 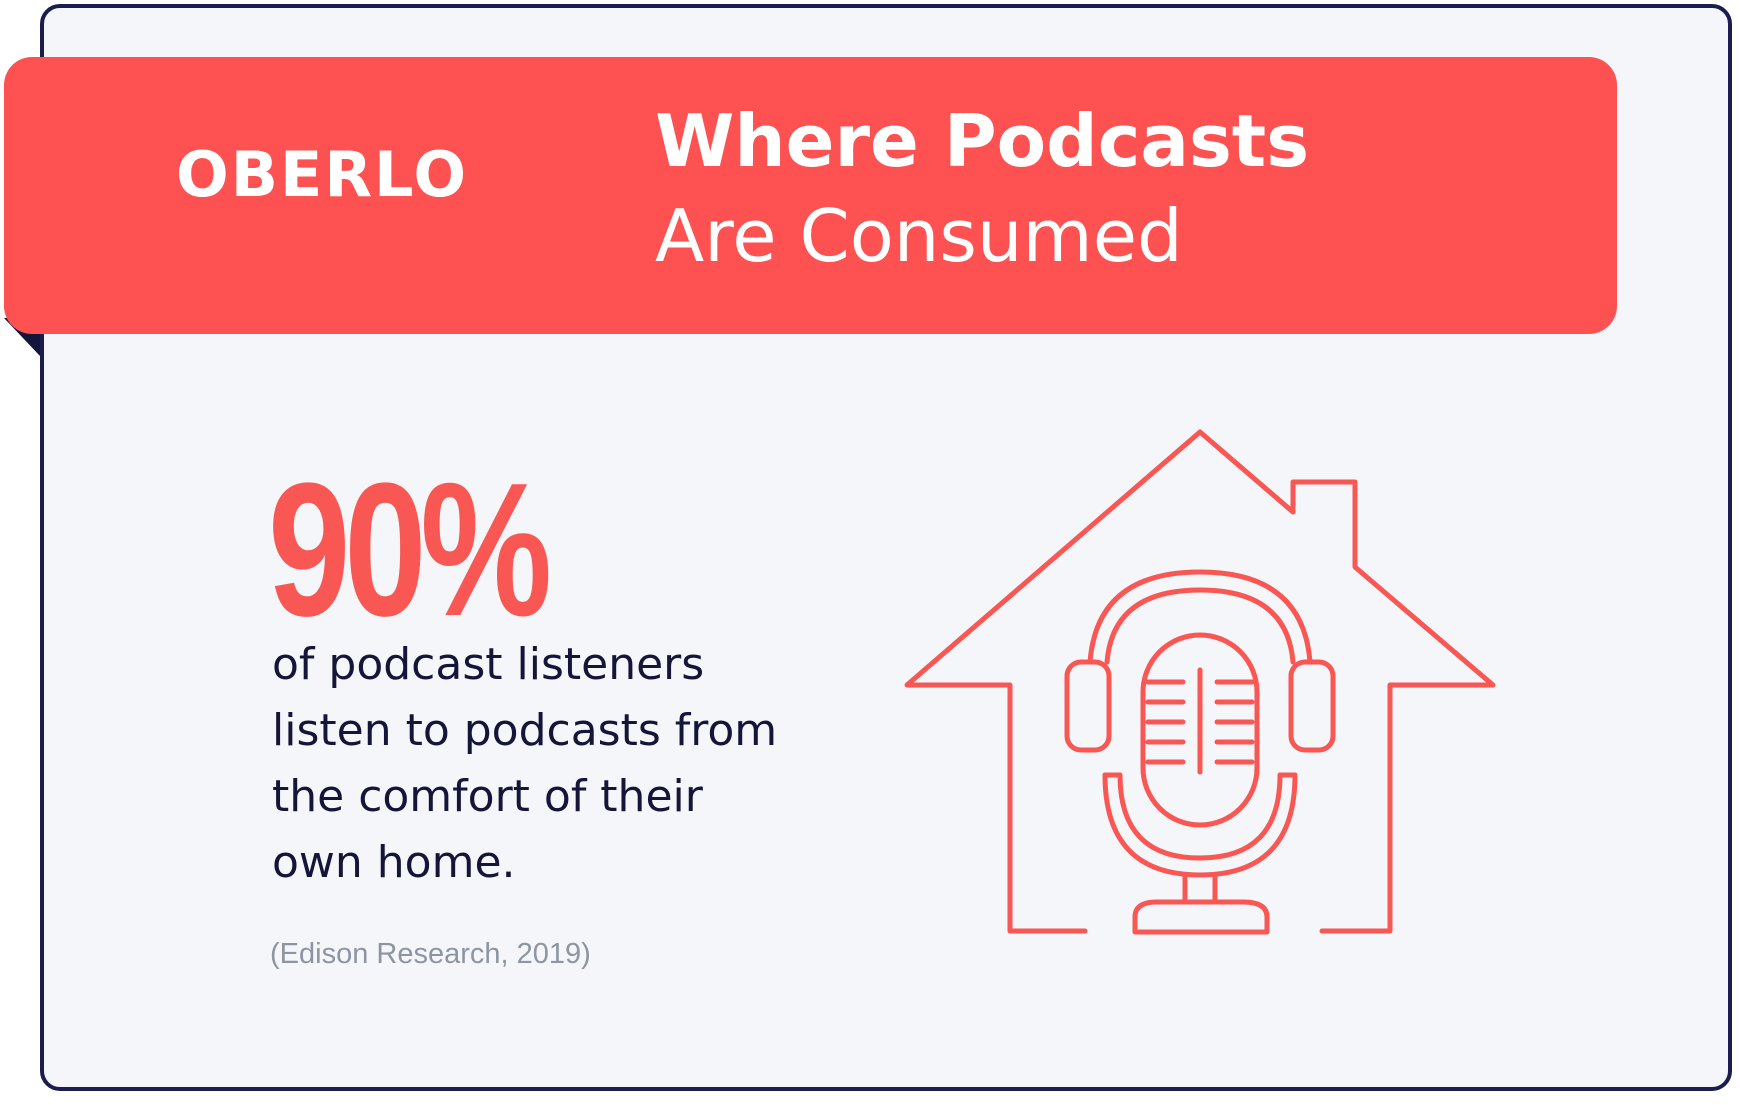 What do you see at coordinates (487, 796) in the screenshot?
I see `stat-description-line: the comfort of their` at bounding box center [487, 796].